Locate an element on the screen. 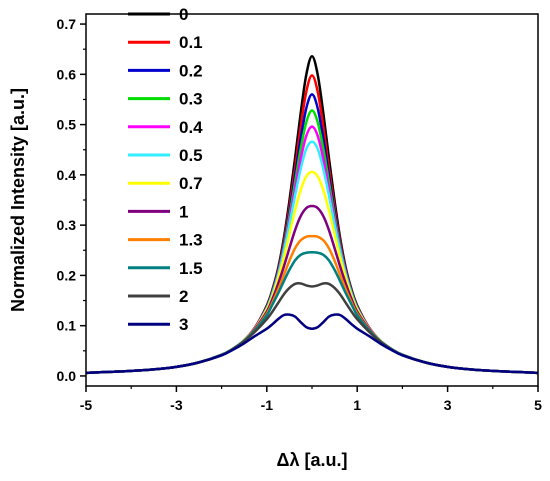 This screenshot has width=550, height=481. legend-label: 0.2 is located at coordinates (191, 70).